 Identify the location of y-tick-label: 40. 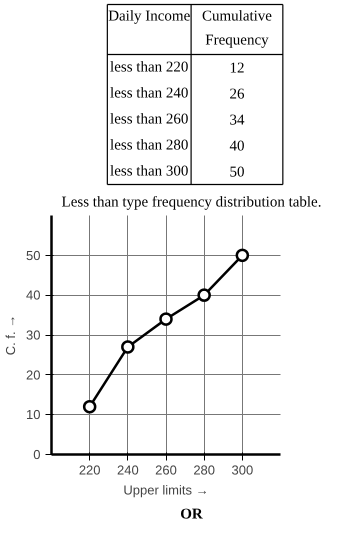
(33, 295).